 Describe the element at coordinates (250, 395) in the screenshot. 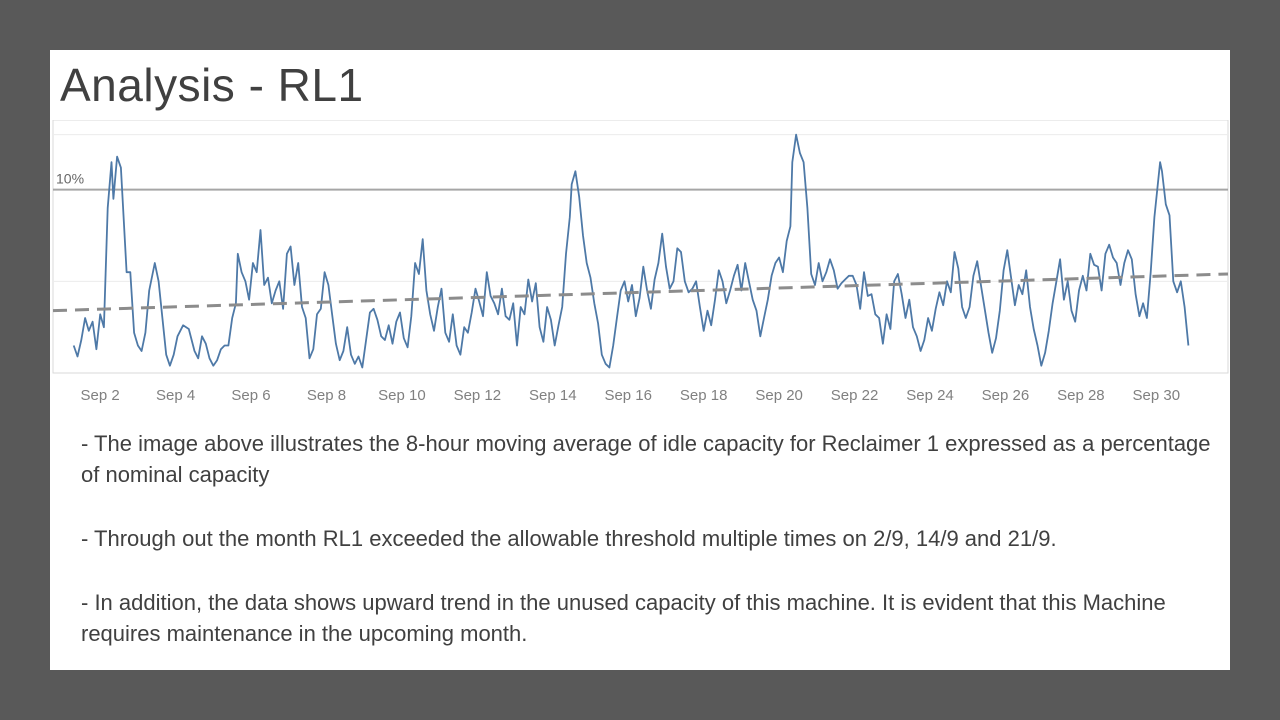

I see `x-tick-label: Sep 6` at that location.